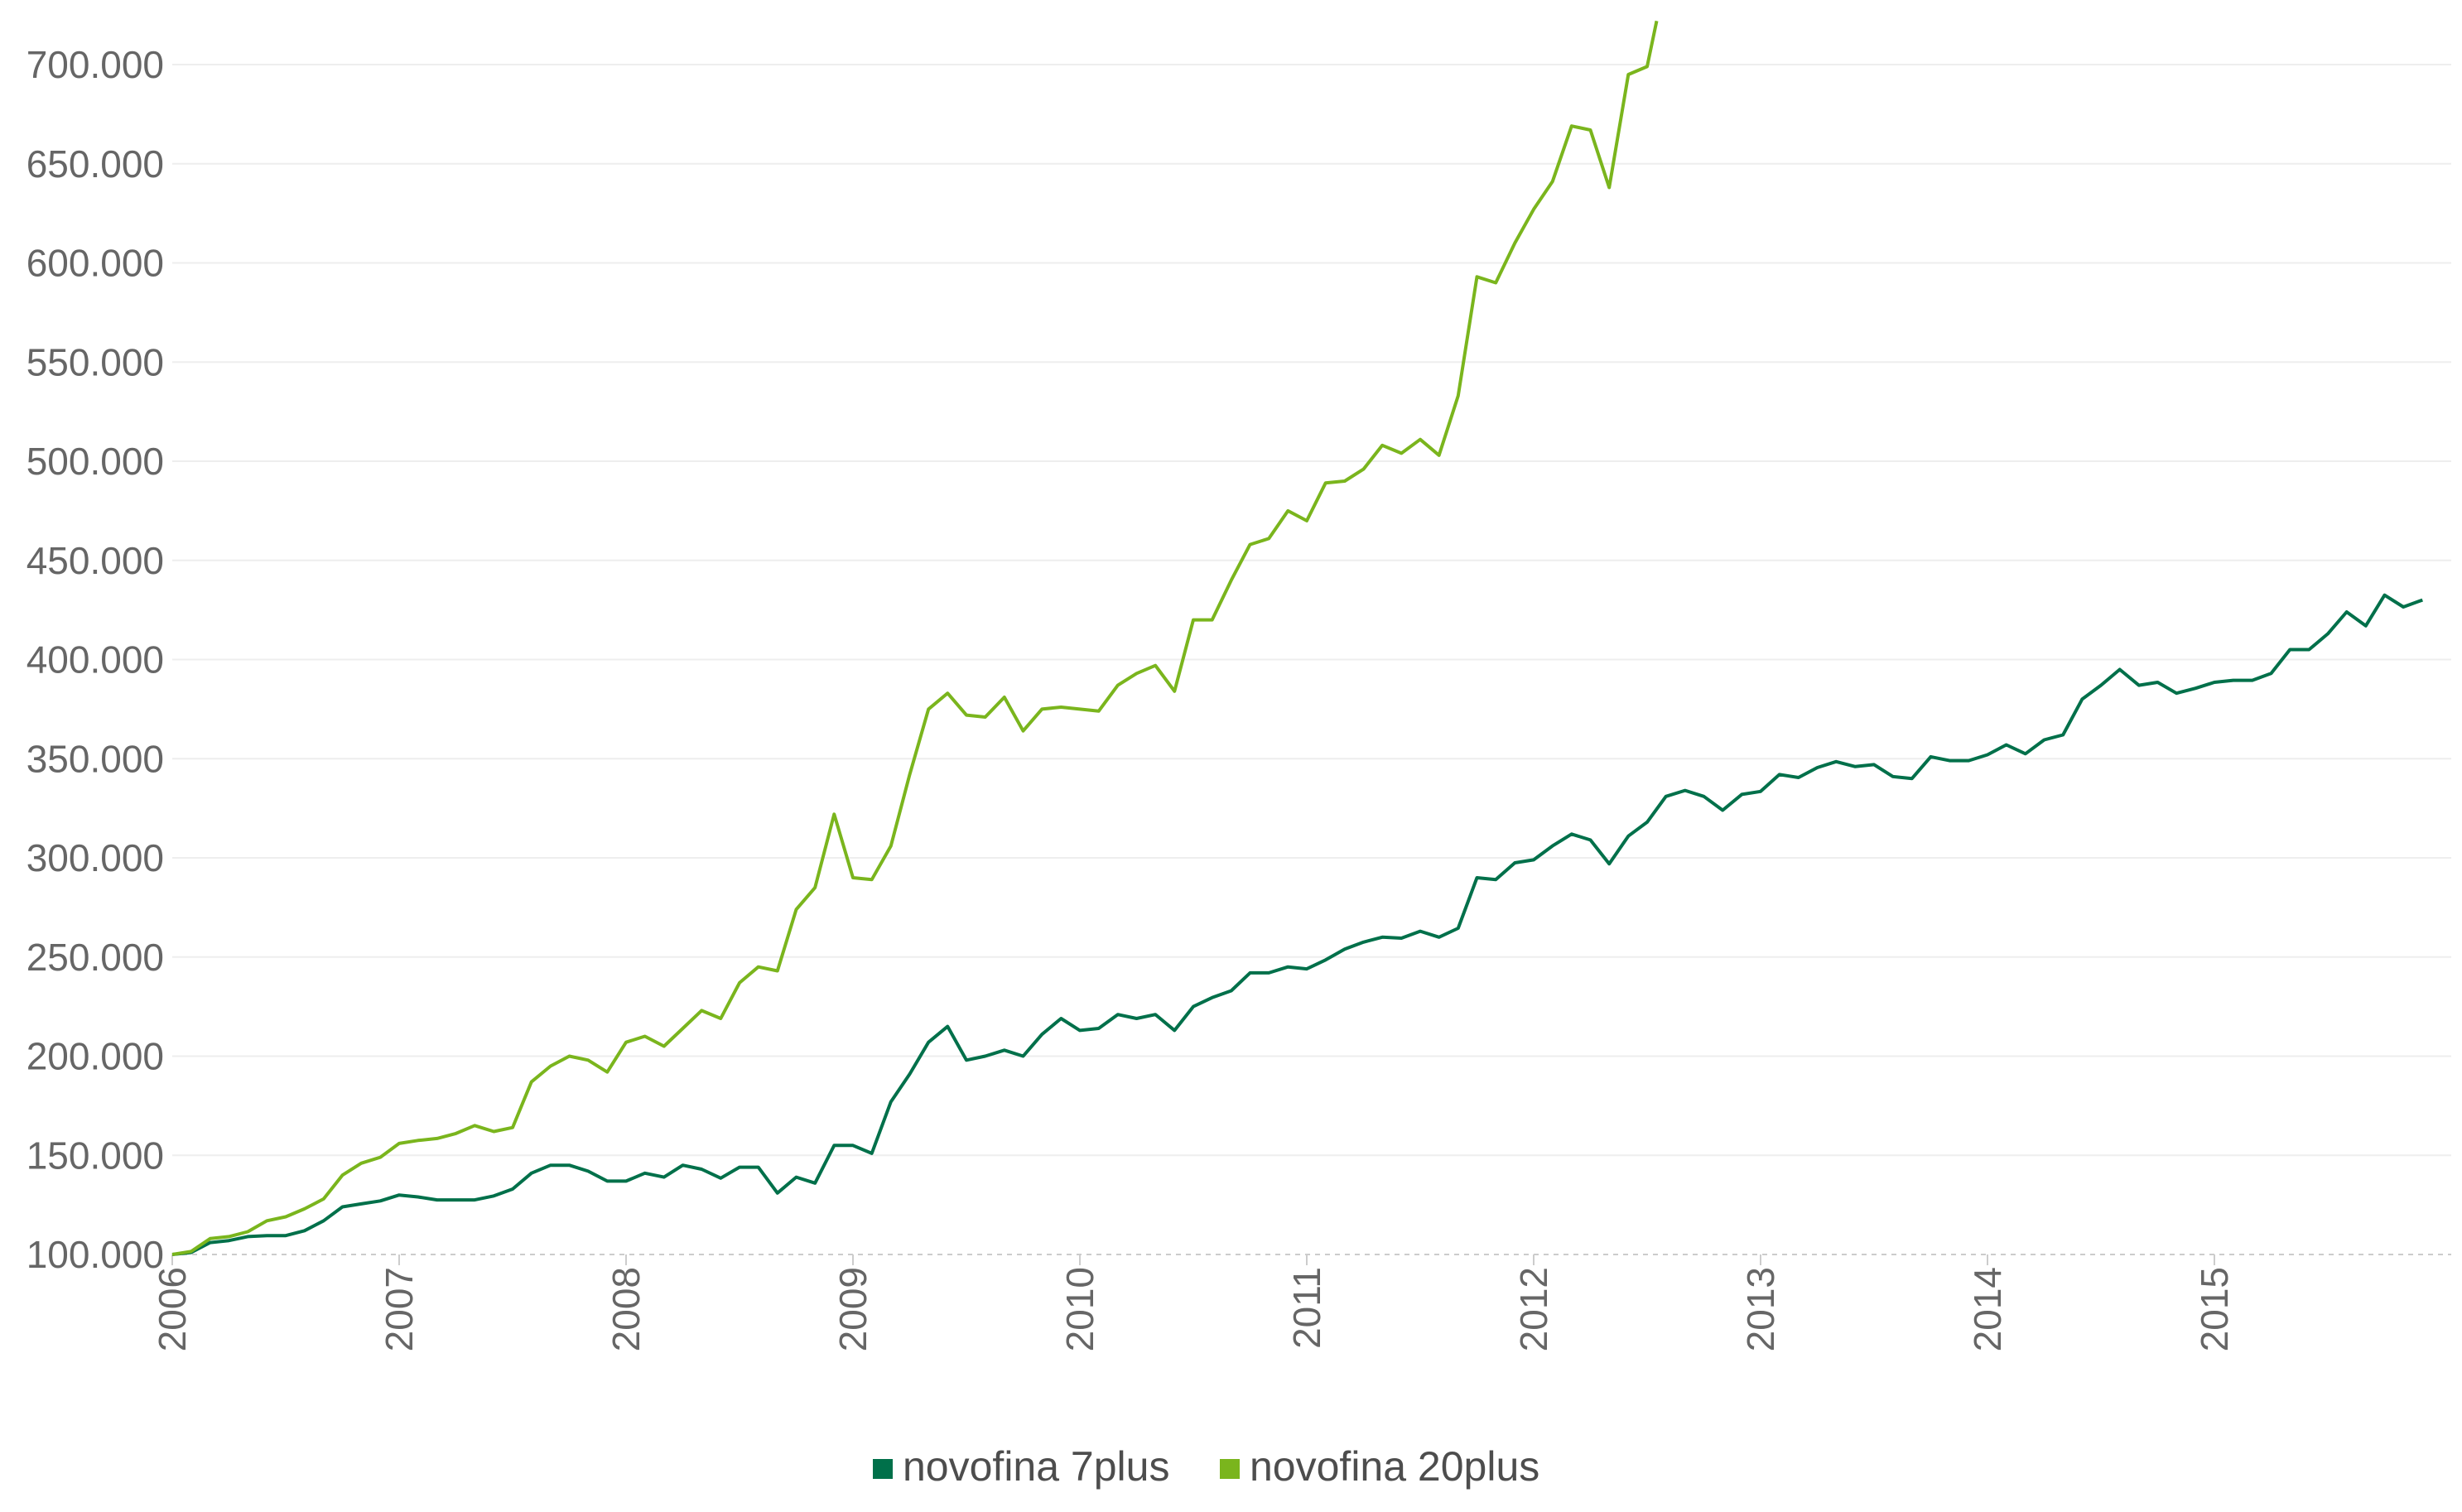 Image resolution: width=2462 pixels, height=1512 pixels. What do you see at coordinates (1036, 1466) in the screenshot?
I see `legend-label: novofina 7plus` at bounding box center [1036, 1466].